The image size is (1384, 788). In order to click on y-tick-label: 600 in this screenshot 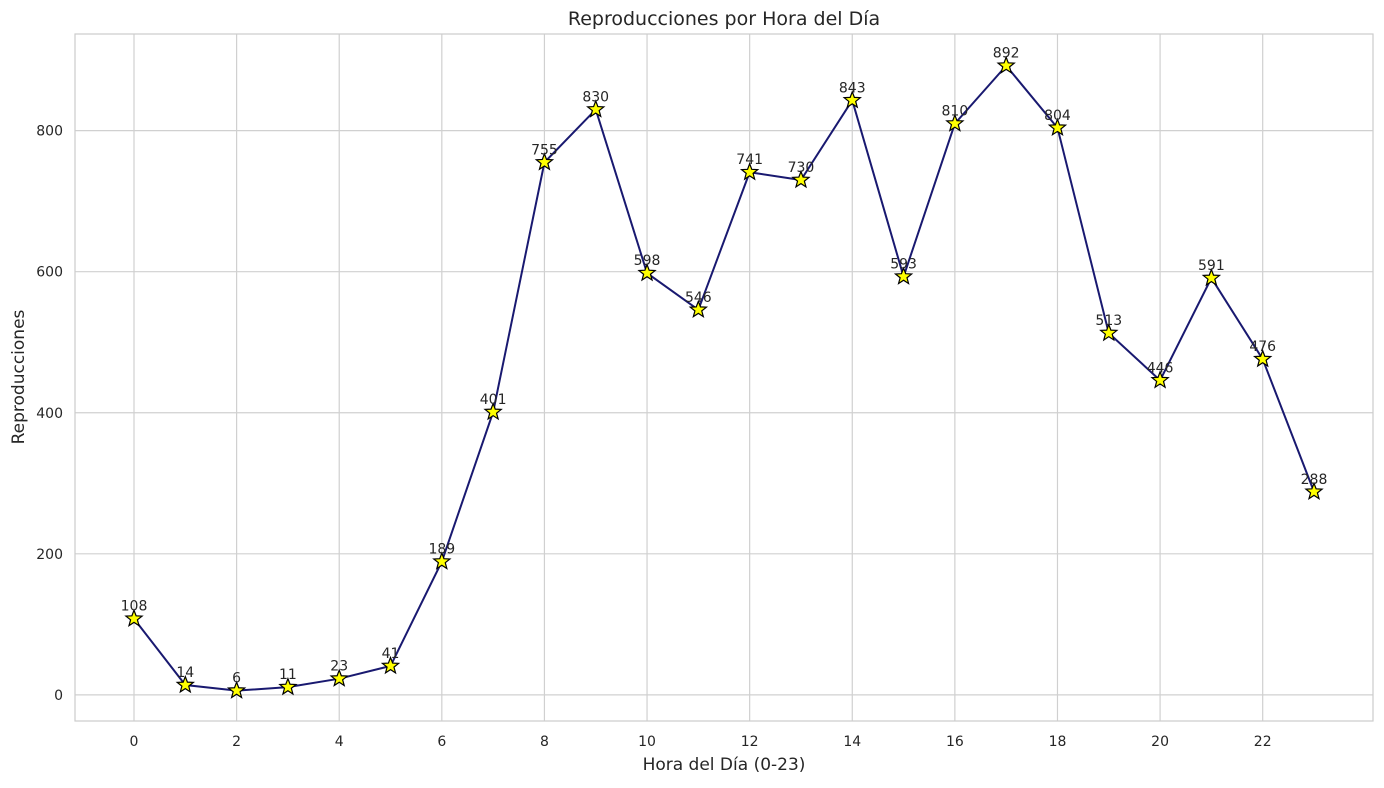, I will do `click(49, 273)`.